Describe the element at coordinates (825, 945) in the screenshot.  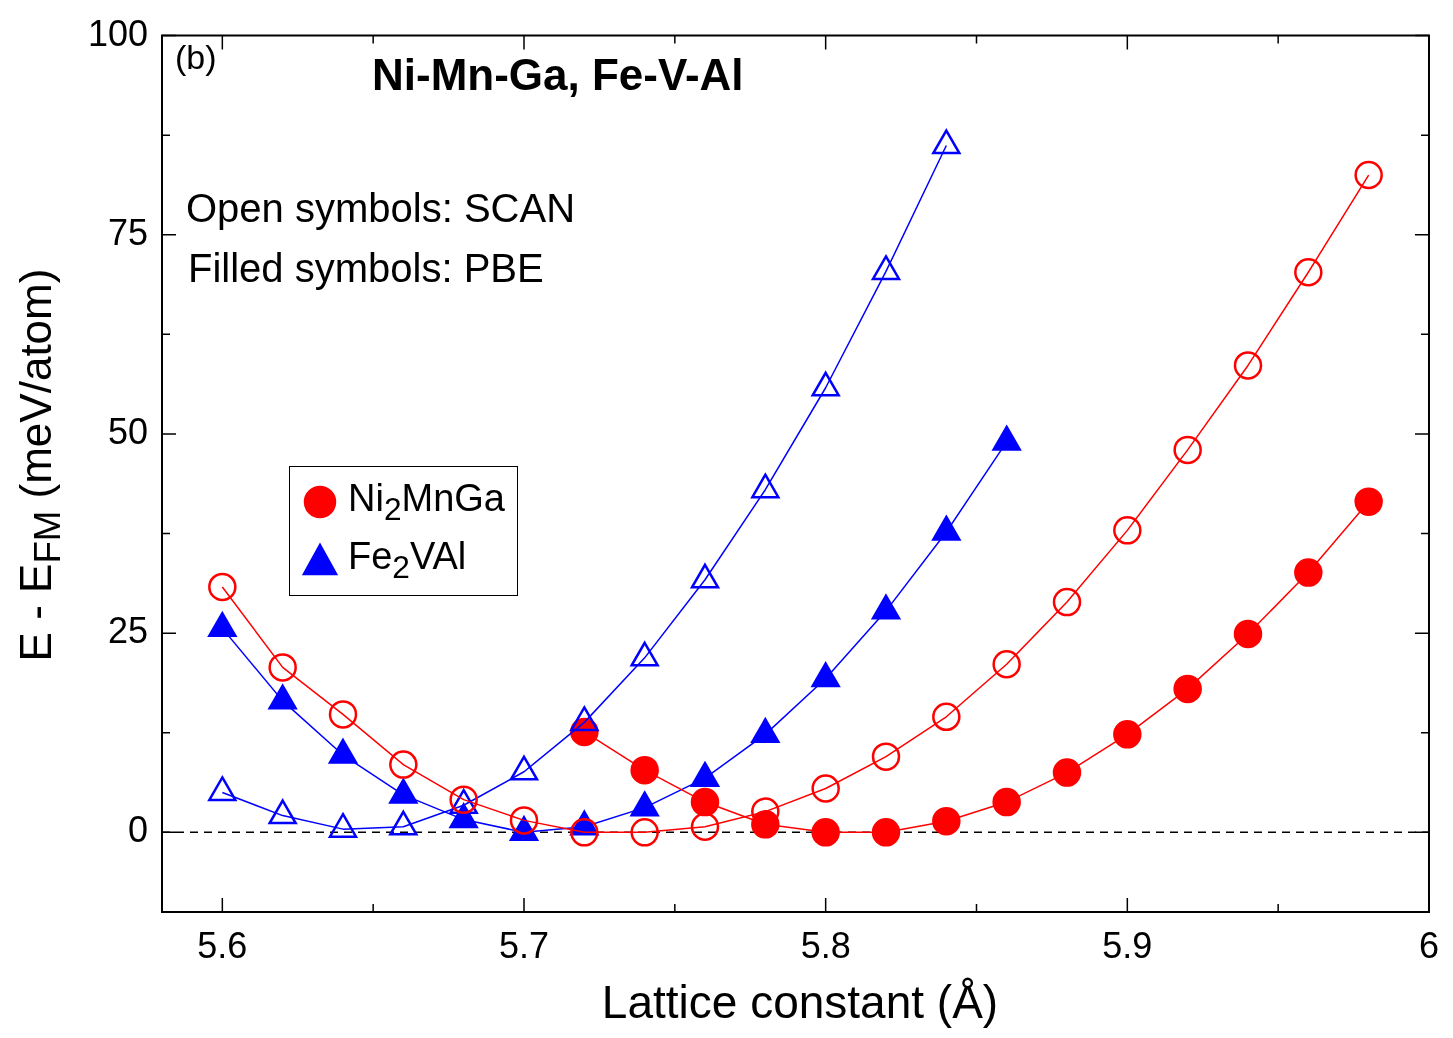
I see `x-tick-label: 5.8` at that location.